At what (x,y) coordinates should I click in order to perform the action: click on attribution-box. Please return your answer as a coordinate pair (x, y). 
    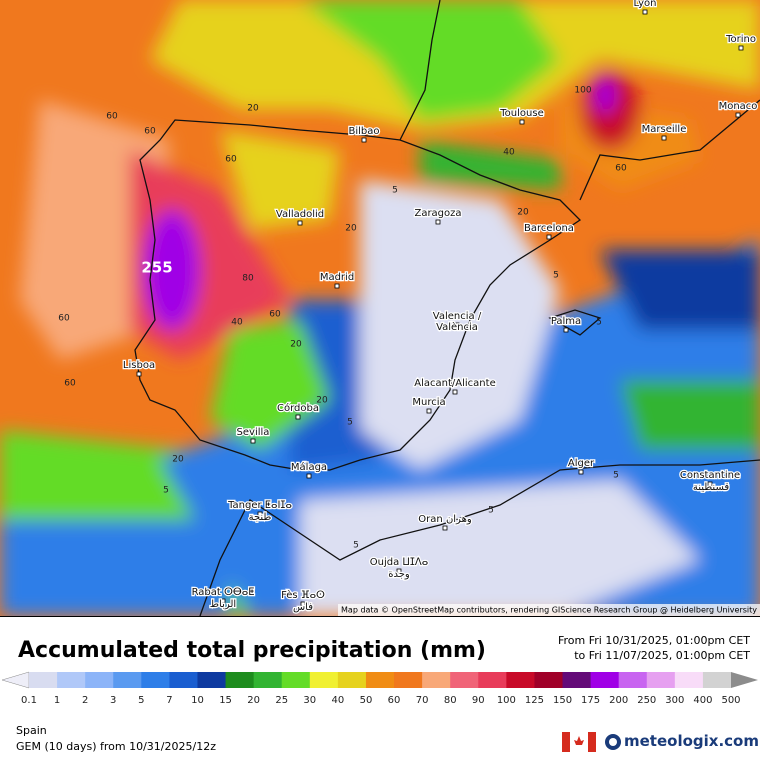
    Looking at the image, I should click on (549, 610).